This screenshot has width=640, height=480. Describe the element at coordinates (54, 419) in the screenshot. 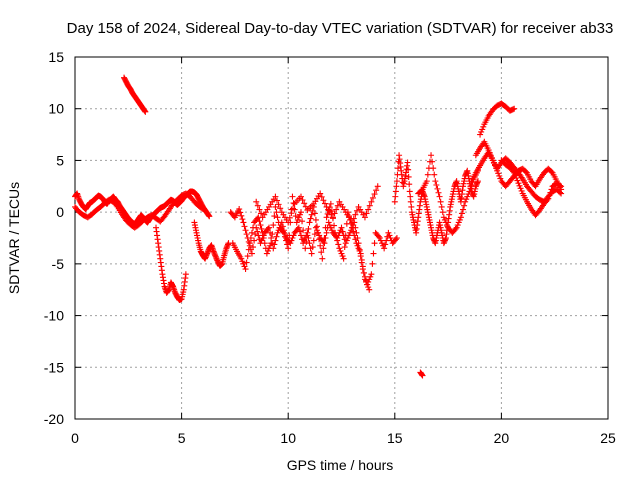

I see `y-tick-label: -20` at that location.